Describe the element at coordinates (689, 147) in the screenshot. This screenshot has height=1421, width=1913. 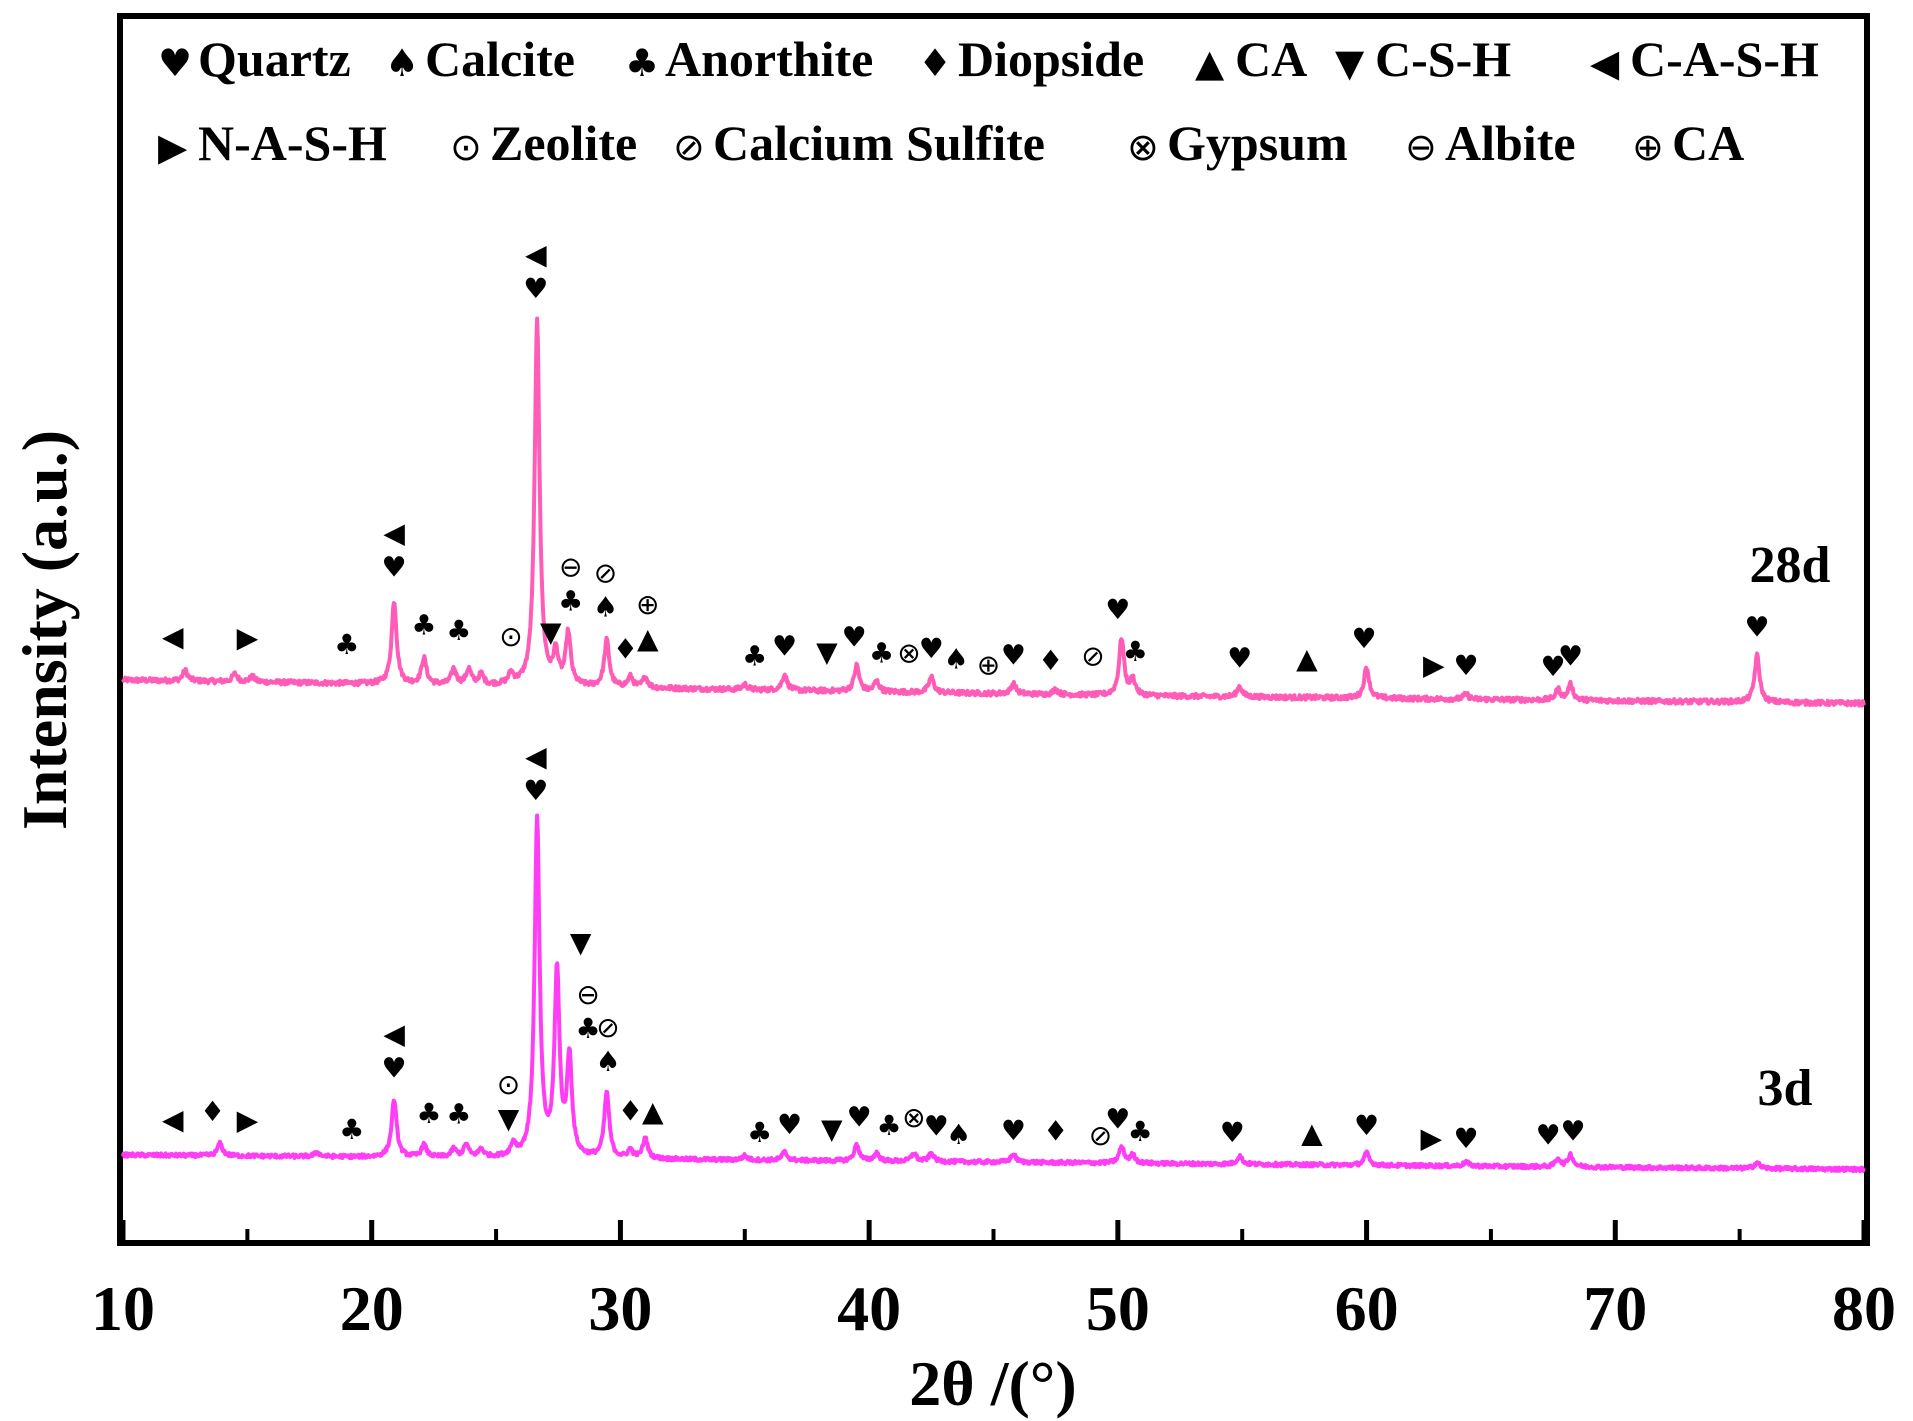
I see `legend-symbol: ⊘` at that location.